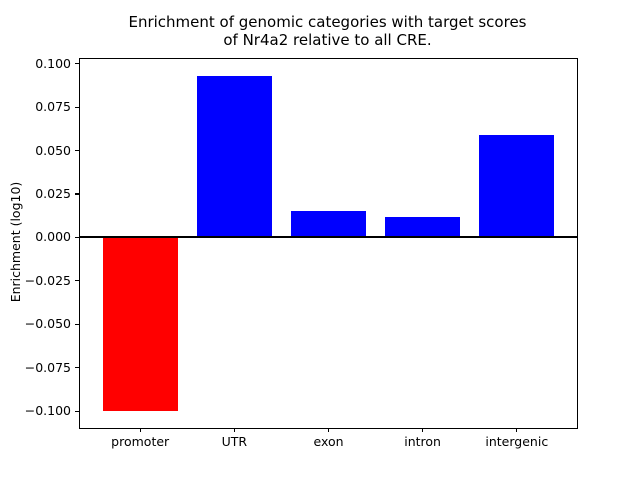 The image size is (640, 480). Describe the element at coordinates (328, 237) in the screenshot. I see `zero-line` at that location.